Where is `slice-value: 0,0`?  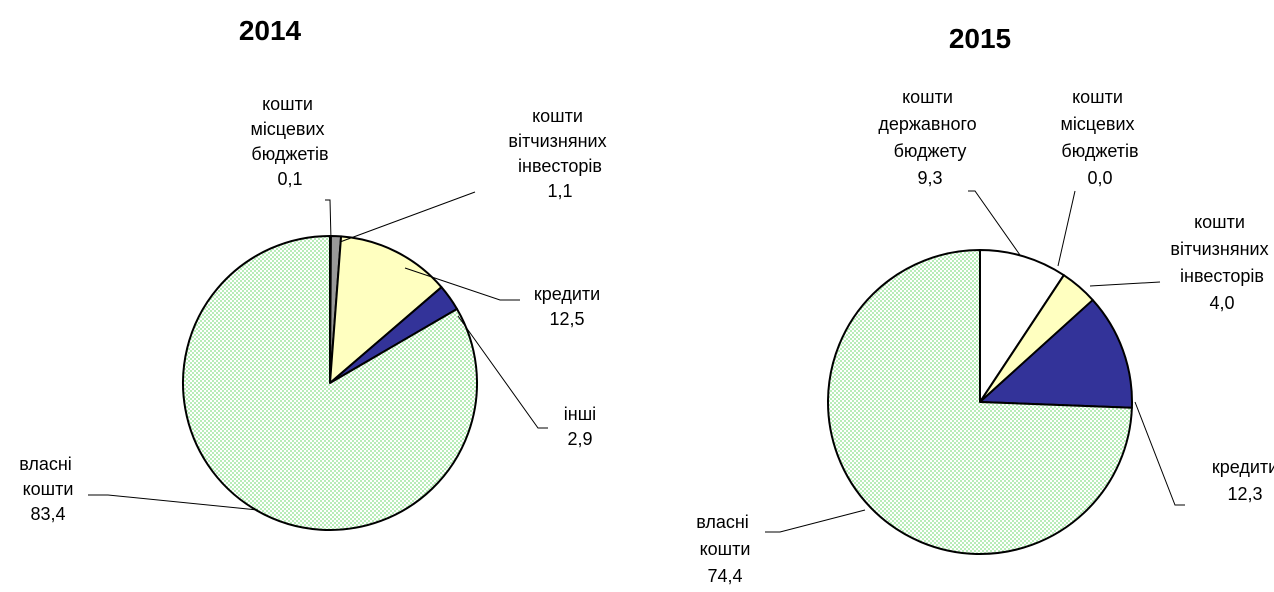 slice-value: 0,0 is located at coordinates (1099, 178).